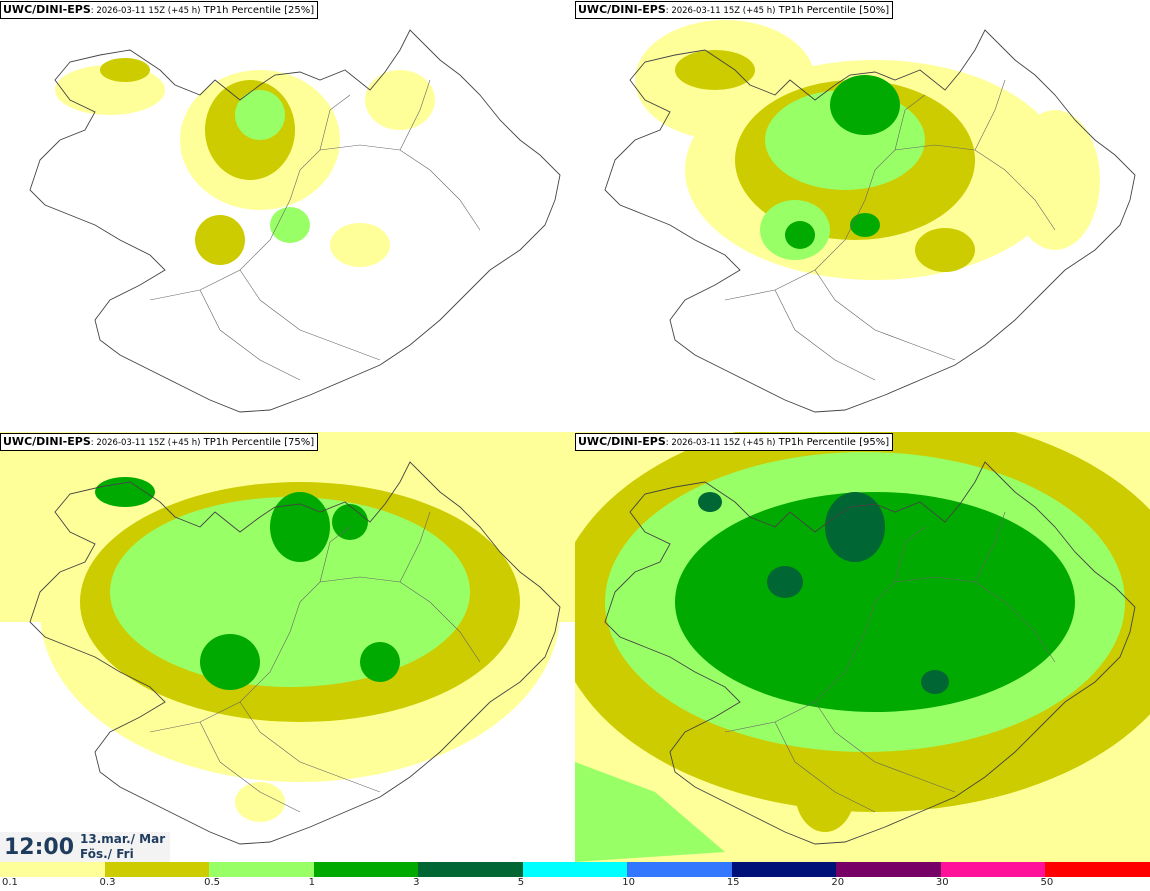  What do you see at coordinates (257, 10) in the screenshot?
I see `panel-parameter: TP1h Percentile [25%]` at bounding box center [257, 10].